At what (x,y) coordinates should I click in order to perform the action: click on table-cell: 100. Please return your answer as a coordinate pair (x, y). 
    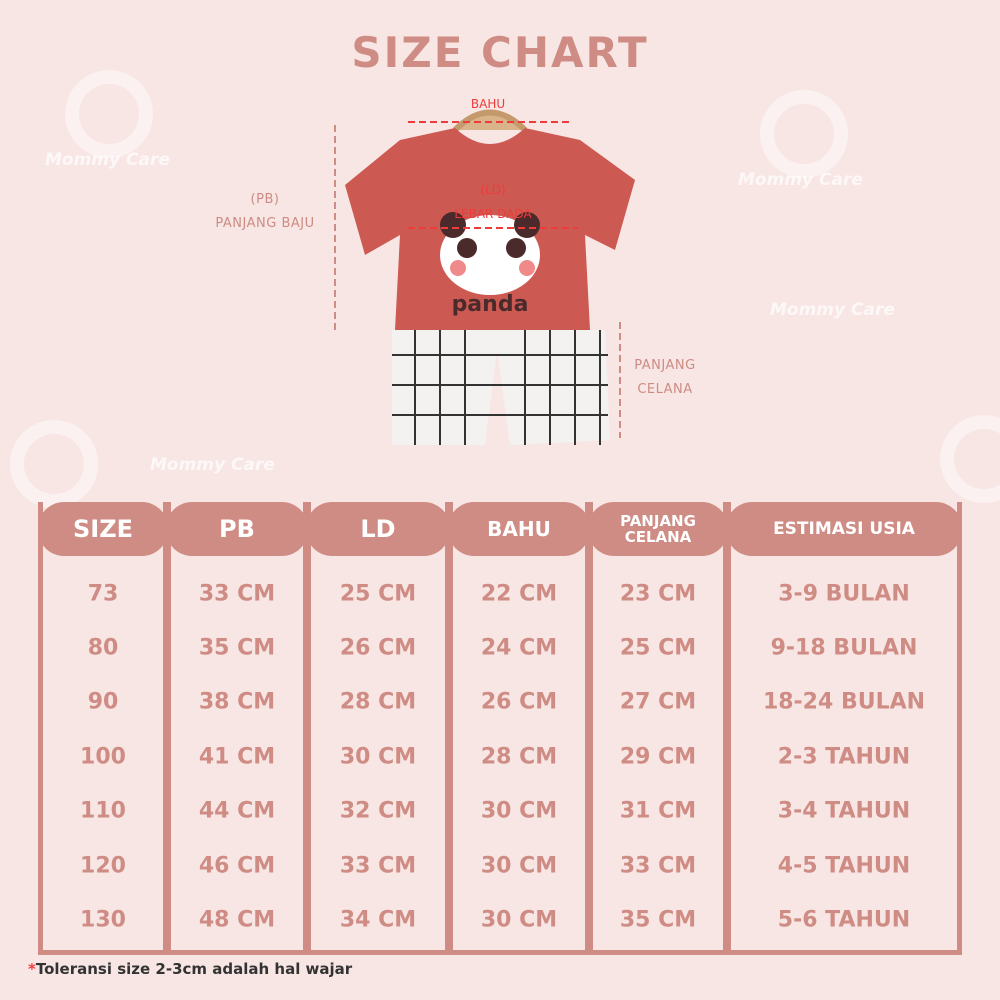
    Looking at the image, I should click on (103, 757).